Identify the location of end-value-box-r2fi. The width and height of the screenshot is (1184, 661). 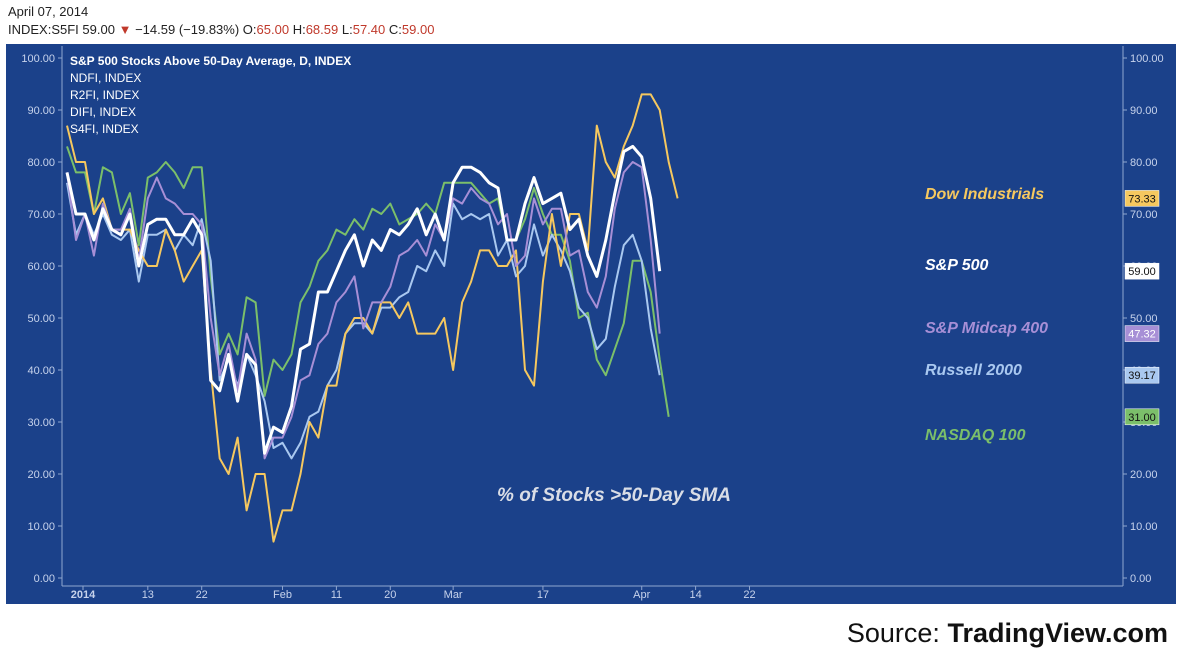
(1142, 375).